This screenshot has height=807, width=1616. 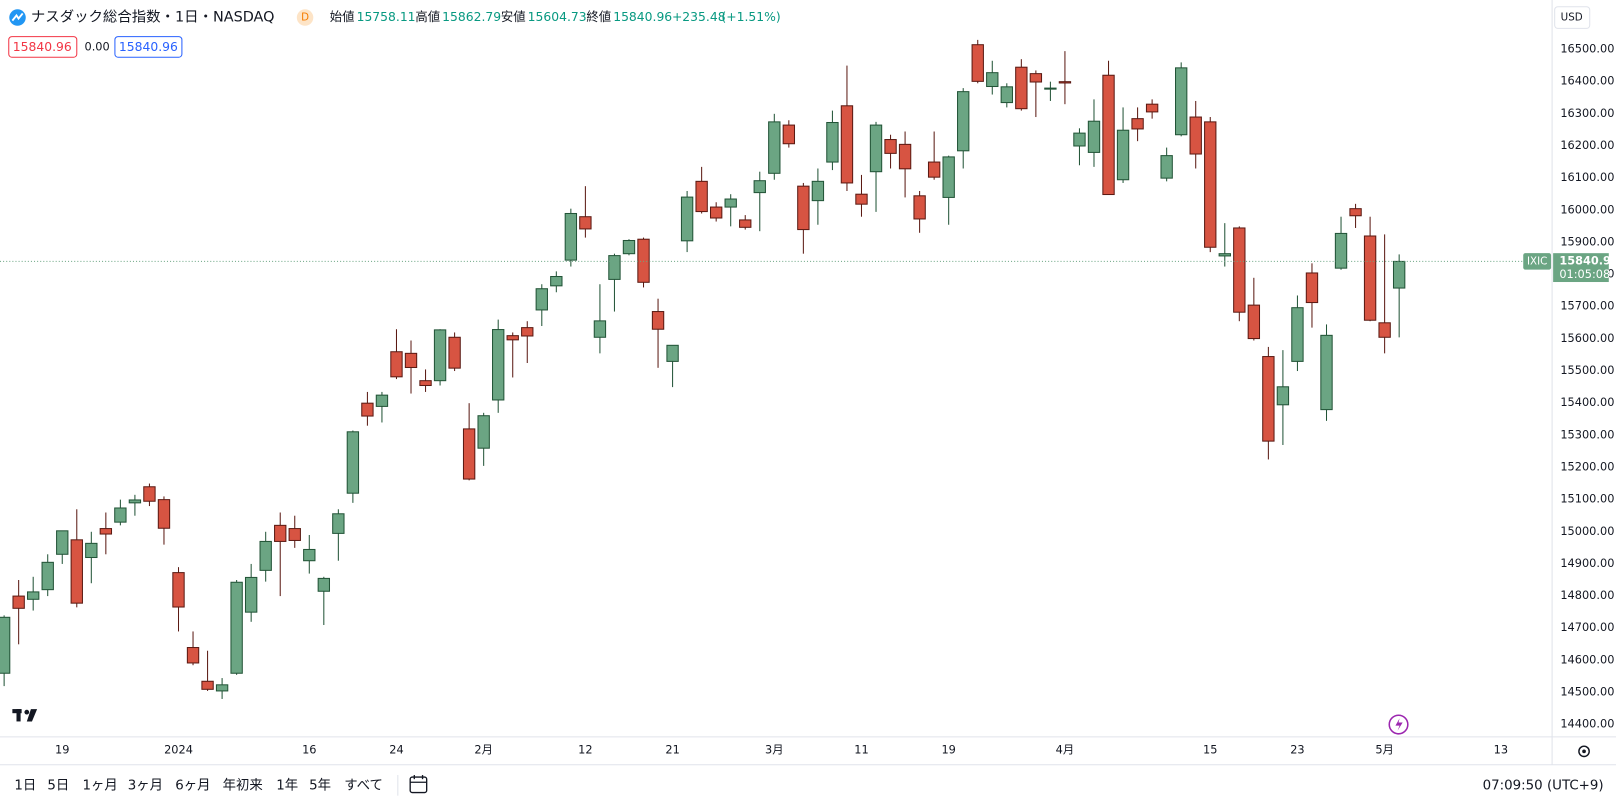 What do you see at coordinates (342, 16) in the screenshot?
I see `open-label: 始値` at bounding box center [342, 16].